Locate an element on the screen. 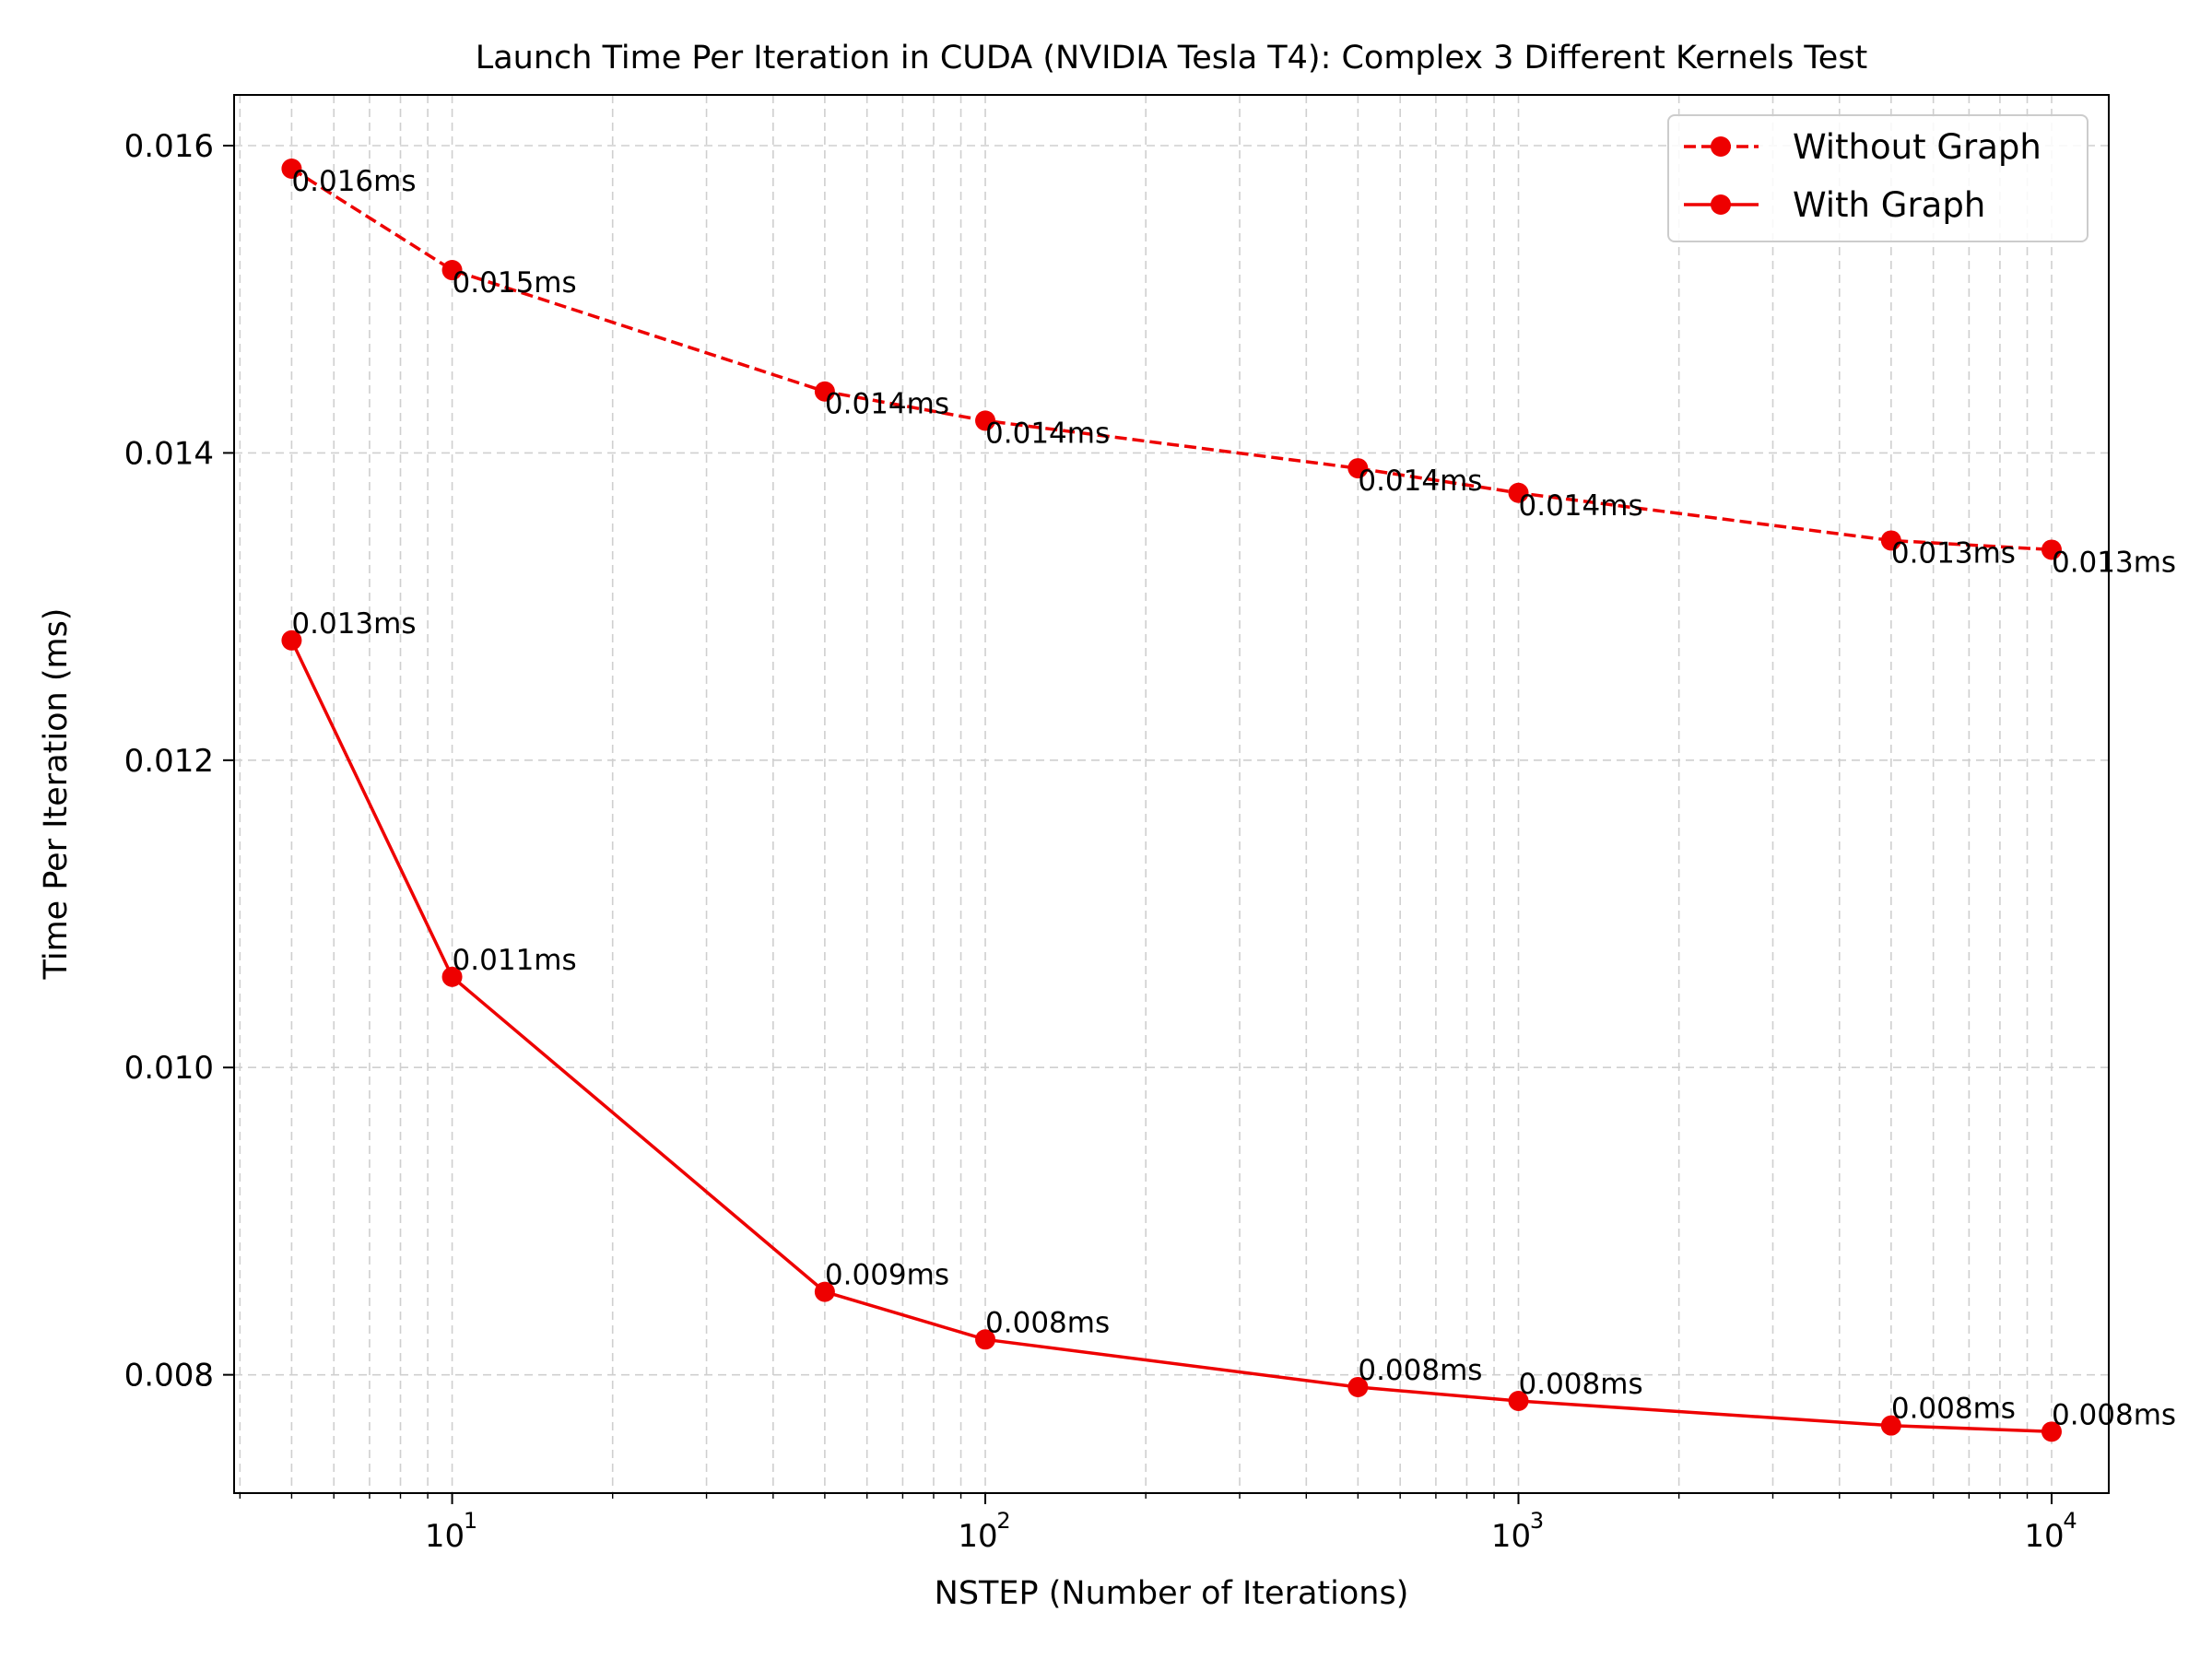  x-tick-exponent: 1 is located at coordinates (470, 1521).